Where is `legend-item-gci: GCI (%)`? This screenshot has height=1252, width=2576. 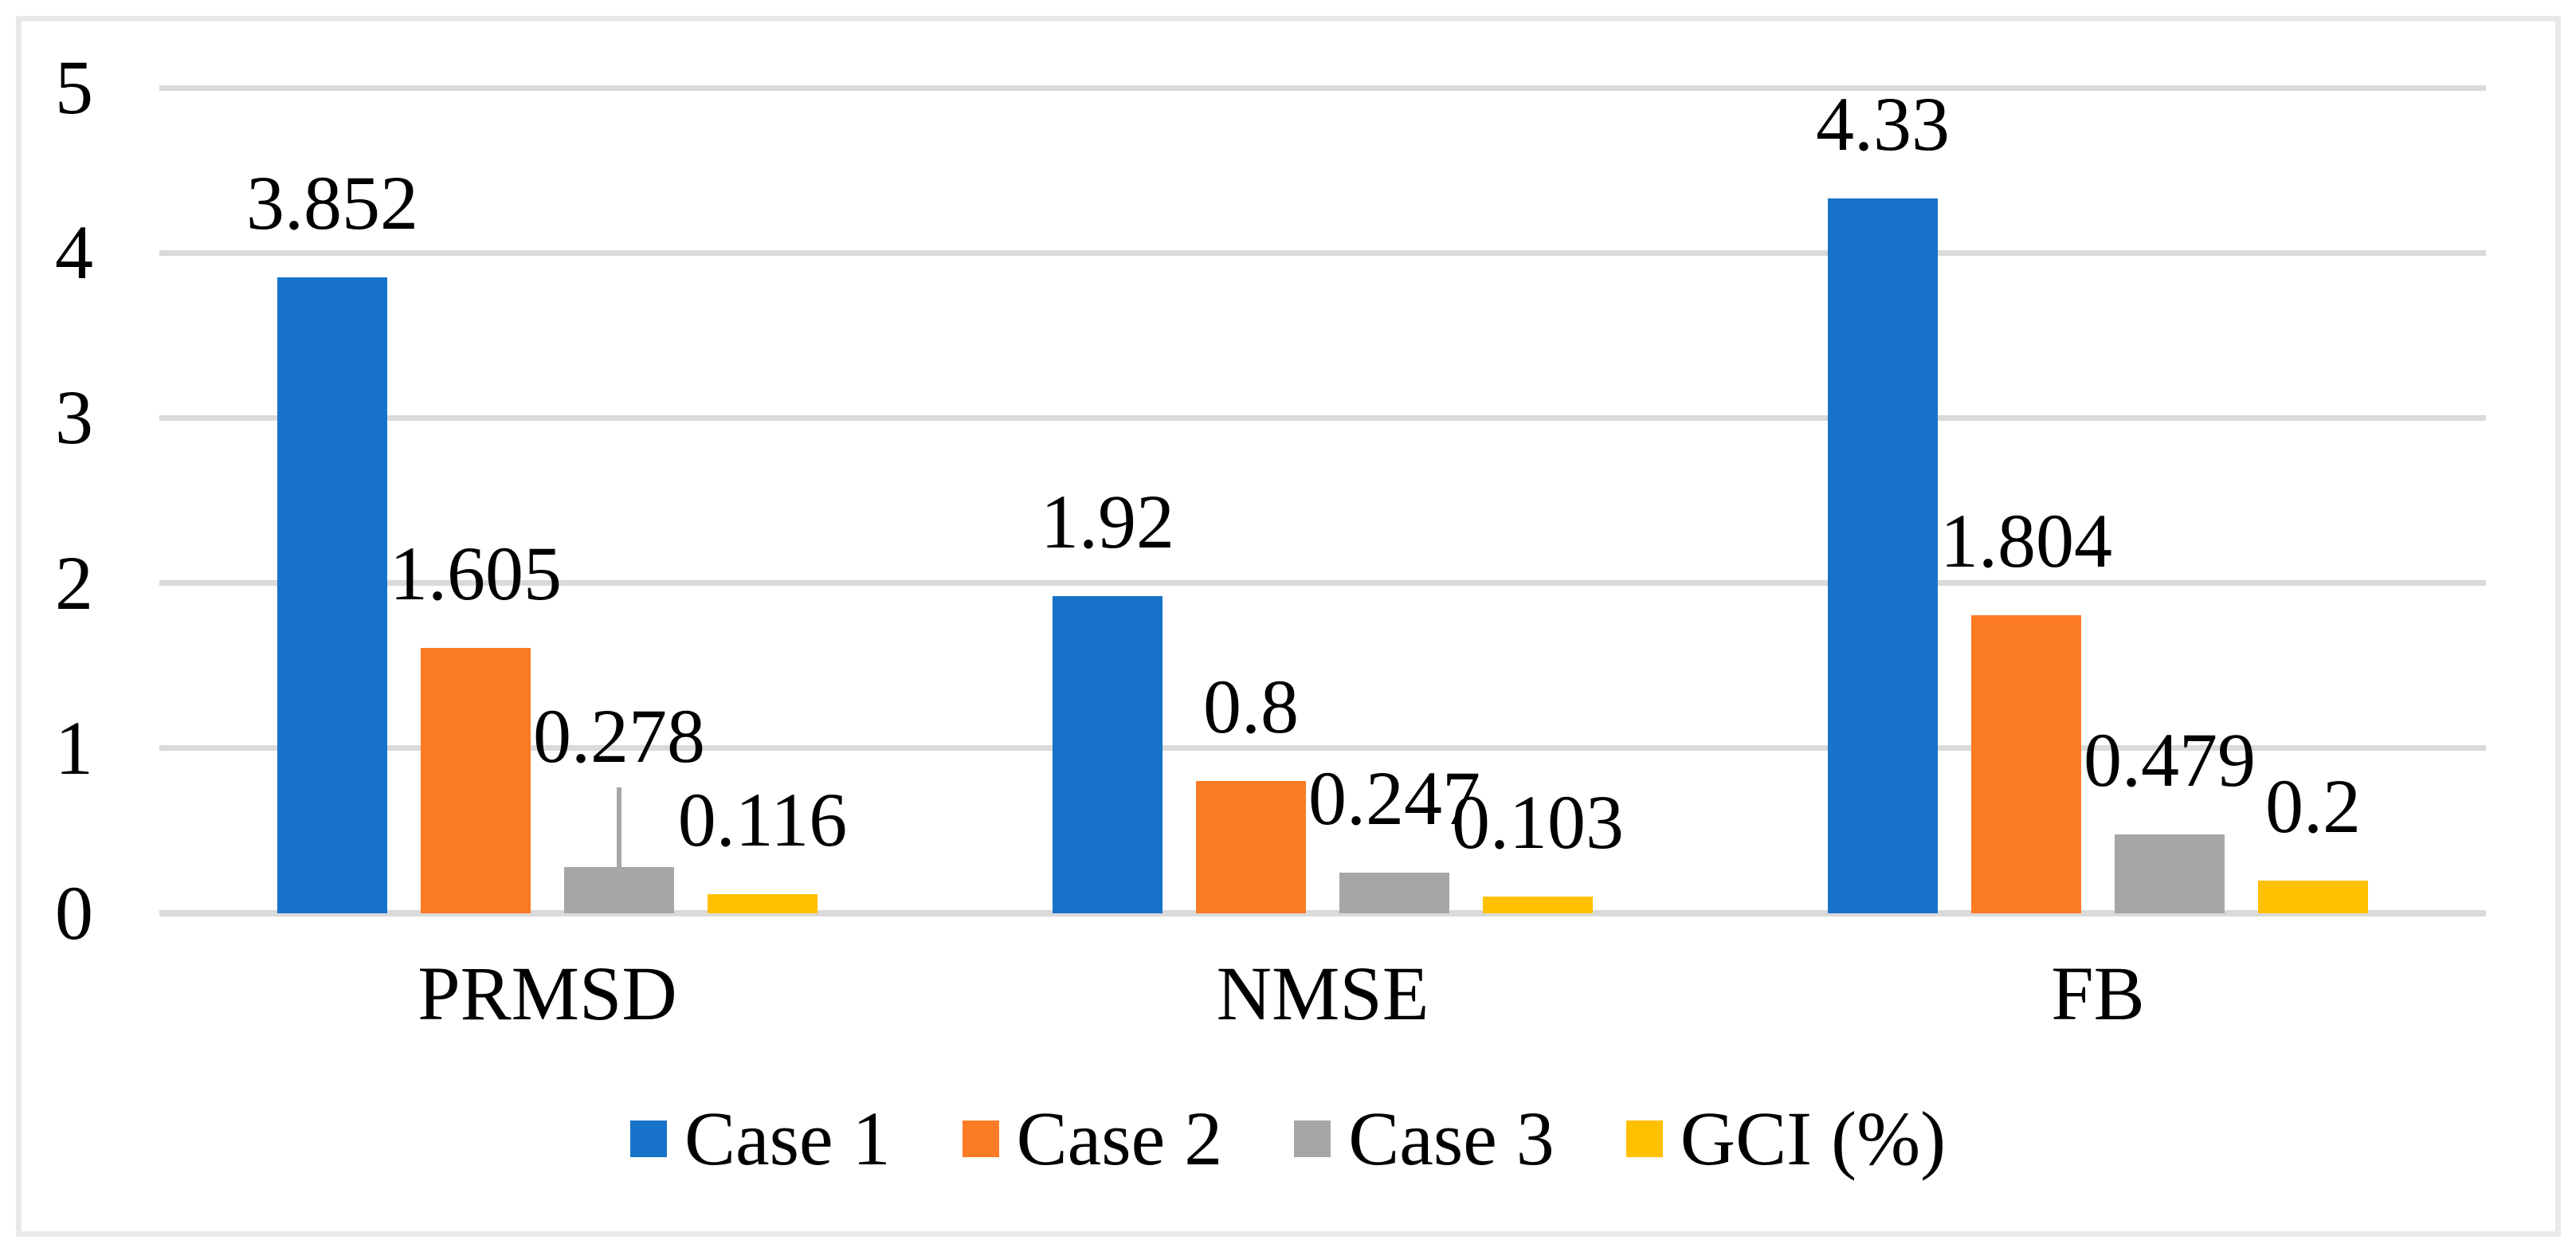 legend-item-gci: GCI (%) is located at coordinates (1786, 1139).